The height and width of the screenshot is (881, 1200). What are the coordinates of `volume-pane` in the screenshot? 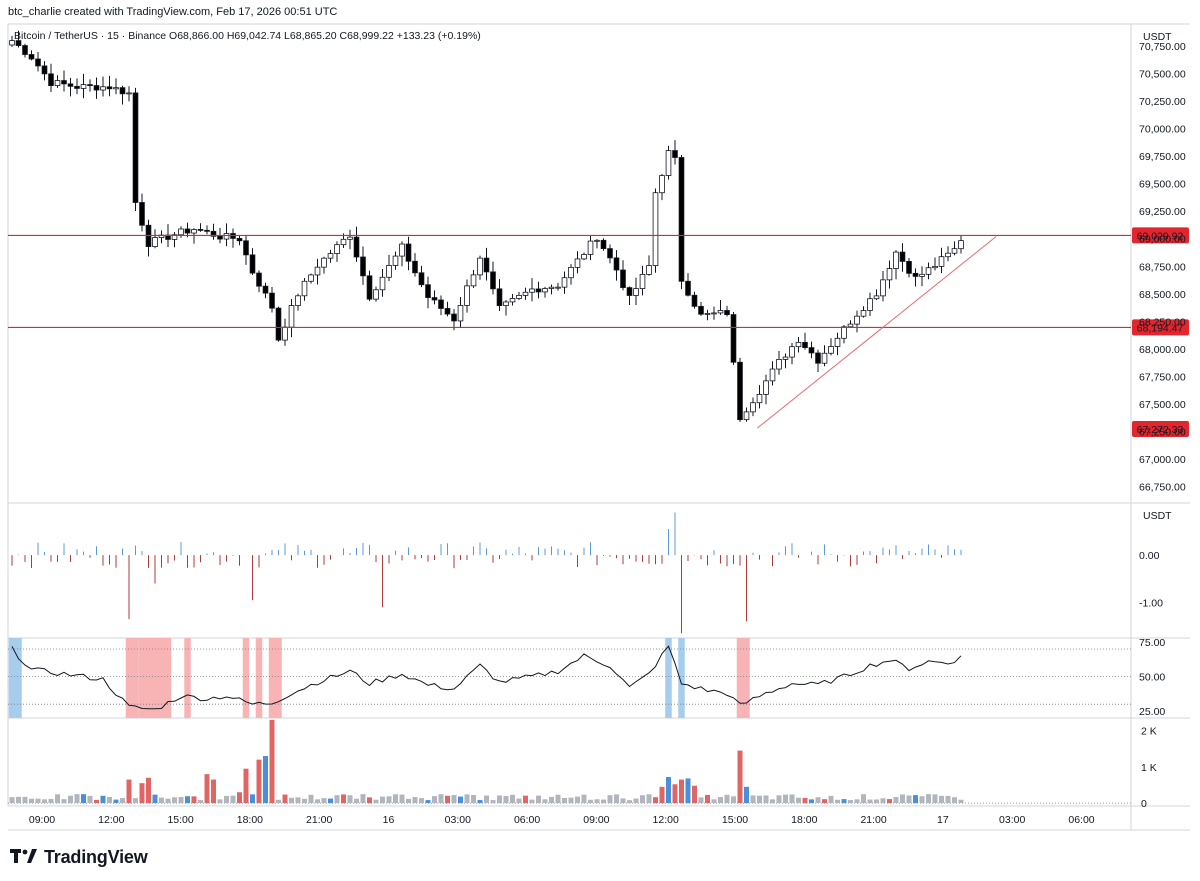 It's located at (569, 761).